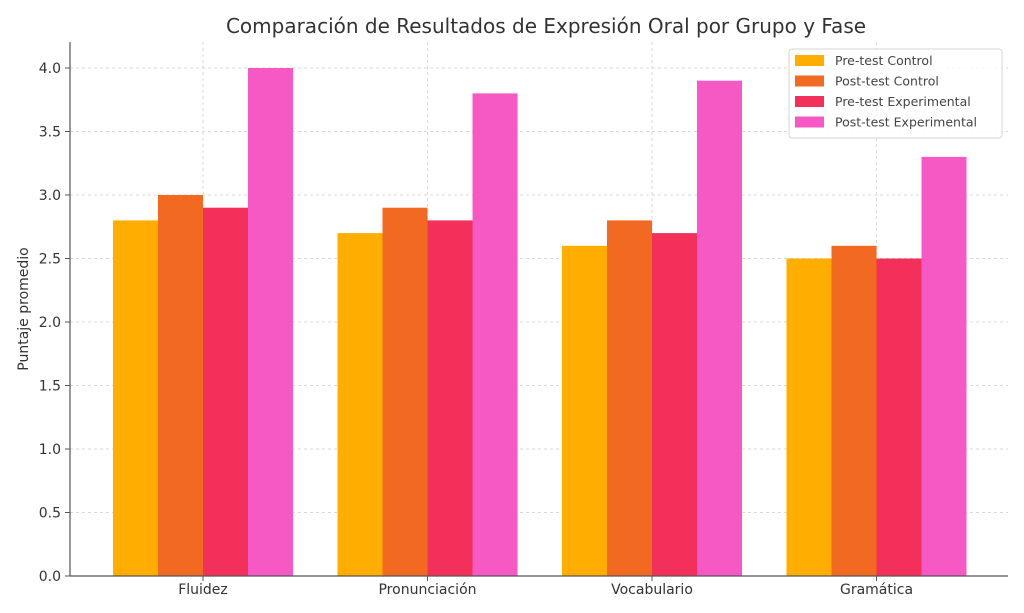 The height and width of the screenshot is (613, 1024). I want to click on bar-pre-test-control-gramática, so click(809, 417).